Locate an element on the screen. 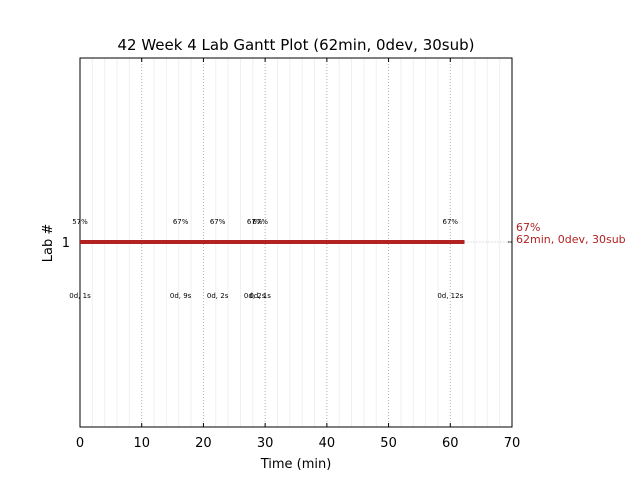 Image resolution: width=640 pixels, height=480 pixels. end-percent-label: 67% is located at coordinates (528, 227).